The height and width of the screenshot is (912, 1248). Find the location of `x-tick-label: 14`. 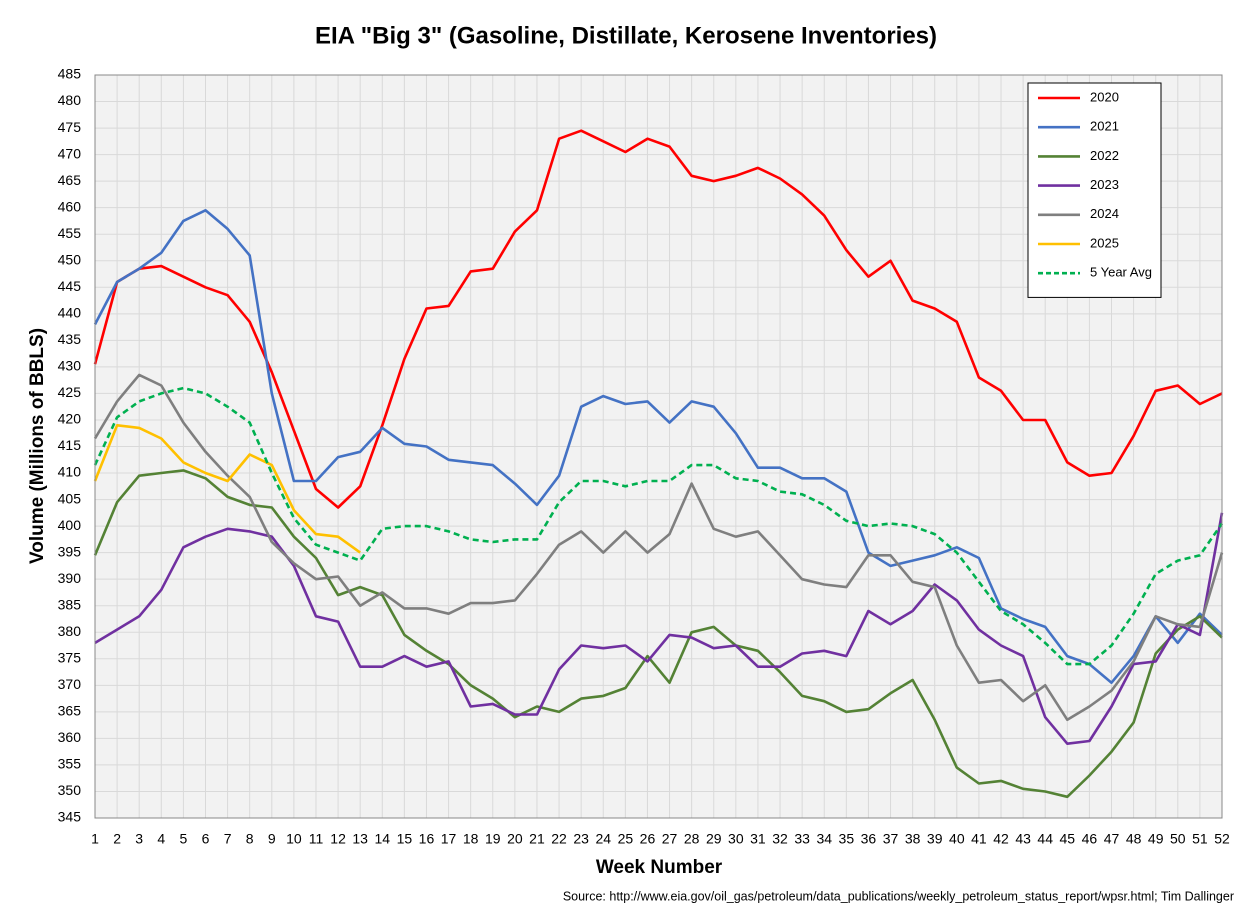

x-tick-label: 14 is located at coordinates (382, 839).